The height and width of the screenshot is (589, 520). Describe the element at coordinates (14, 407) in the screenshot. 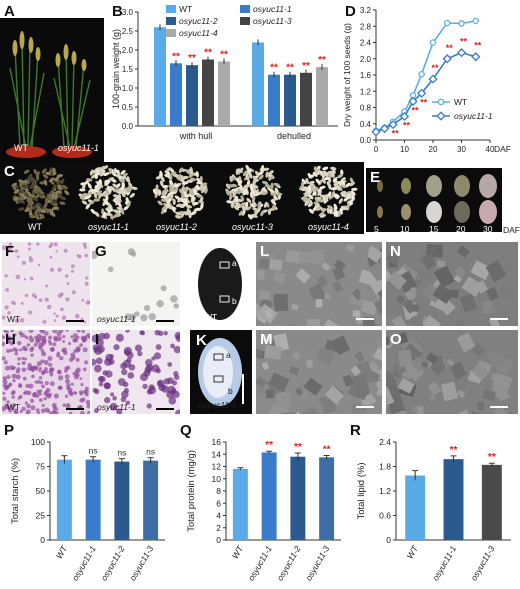

I see `panel-h-label: WT` at that location.